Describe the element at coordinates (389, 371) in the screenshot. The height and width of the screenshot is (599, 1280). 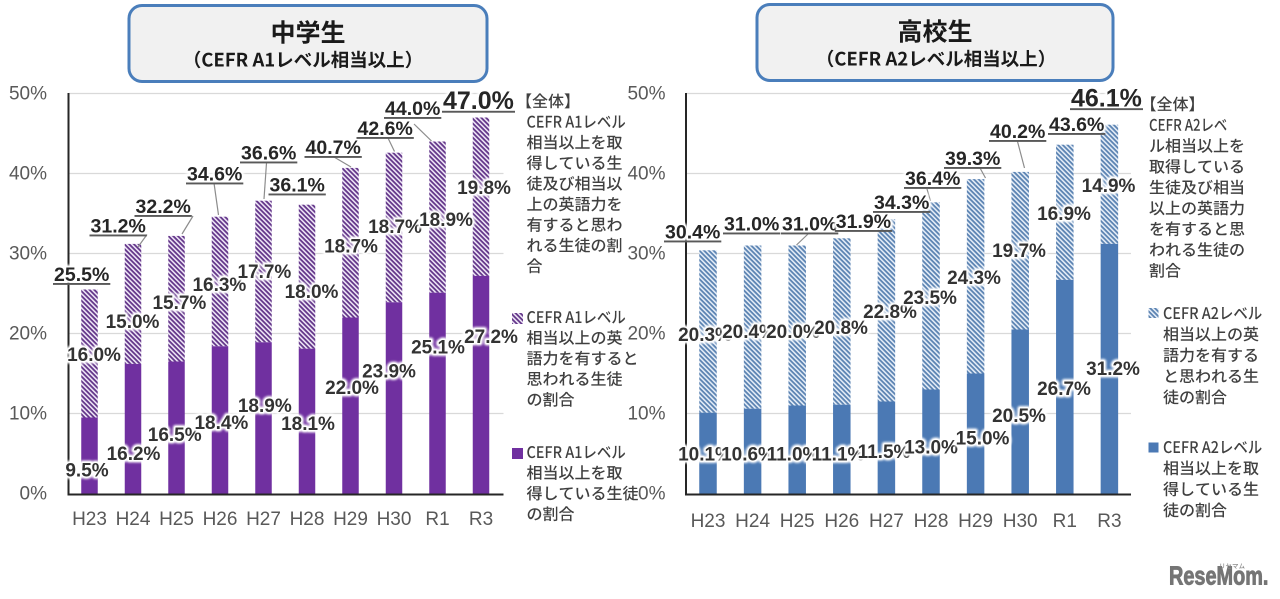
I see `svg-text: 23.9%` at that location.